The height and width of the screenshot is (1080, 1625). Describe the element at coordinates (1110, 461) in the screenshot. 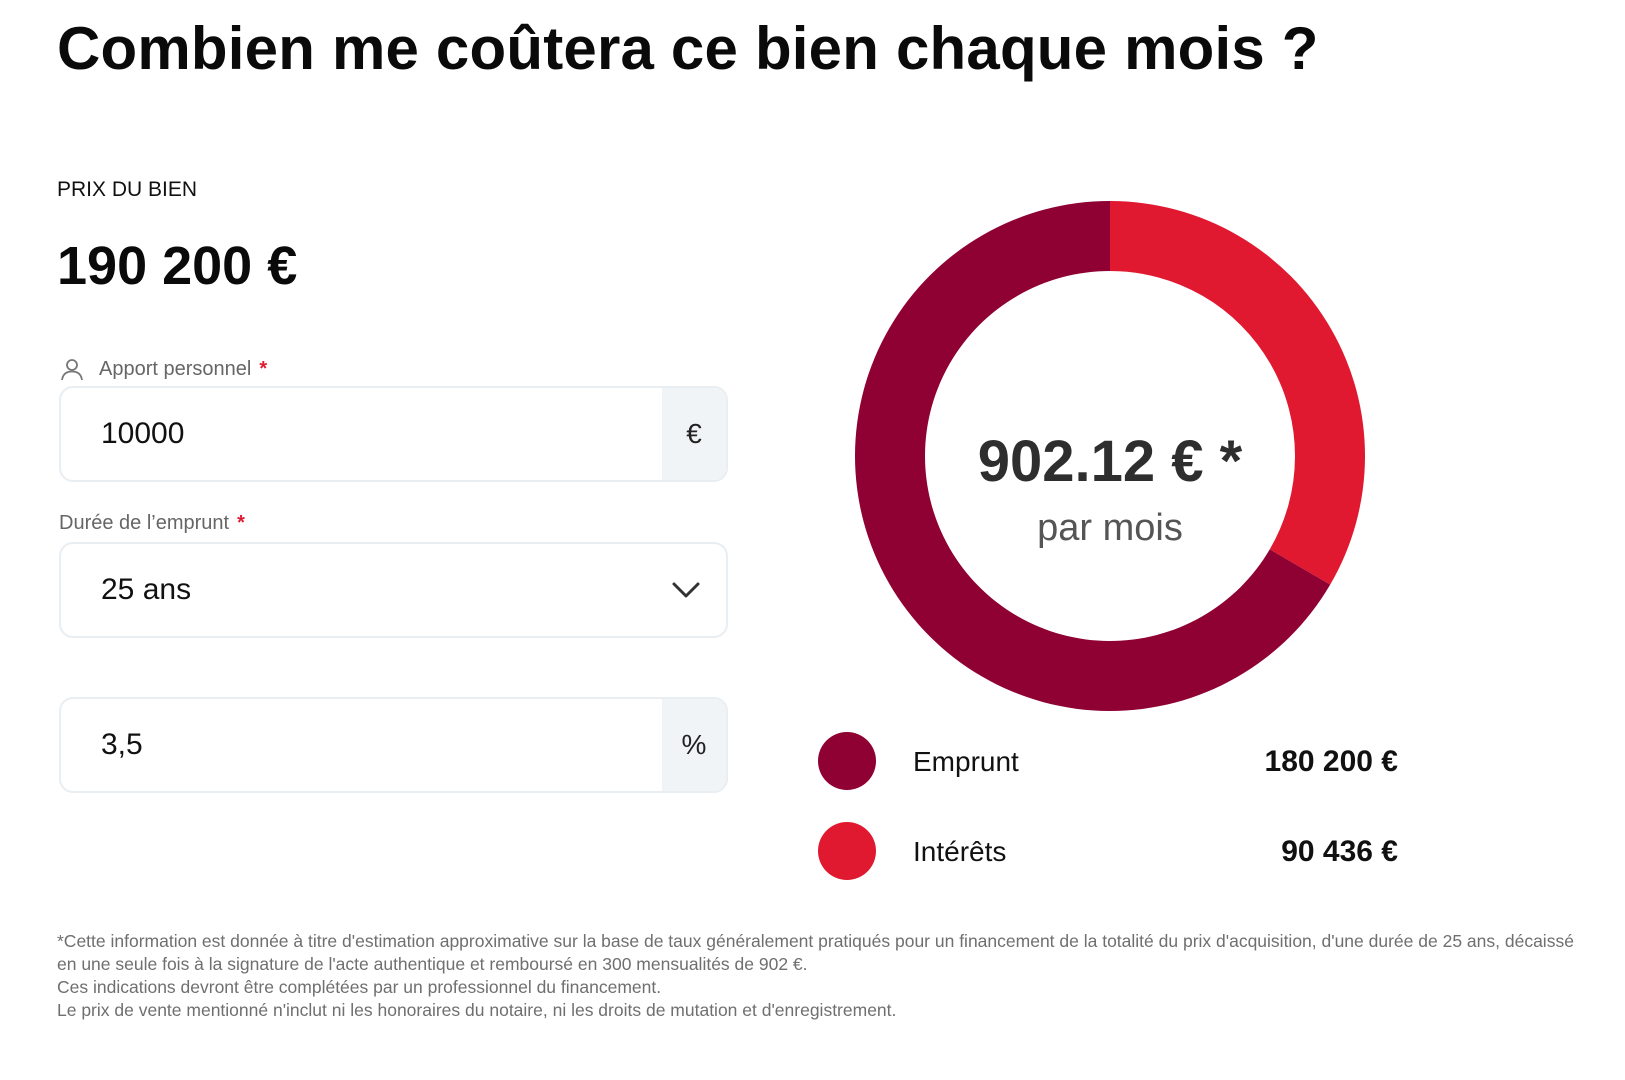

I see `monthly-payment-value: 902.12 € *` at that location.